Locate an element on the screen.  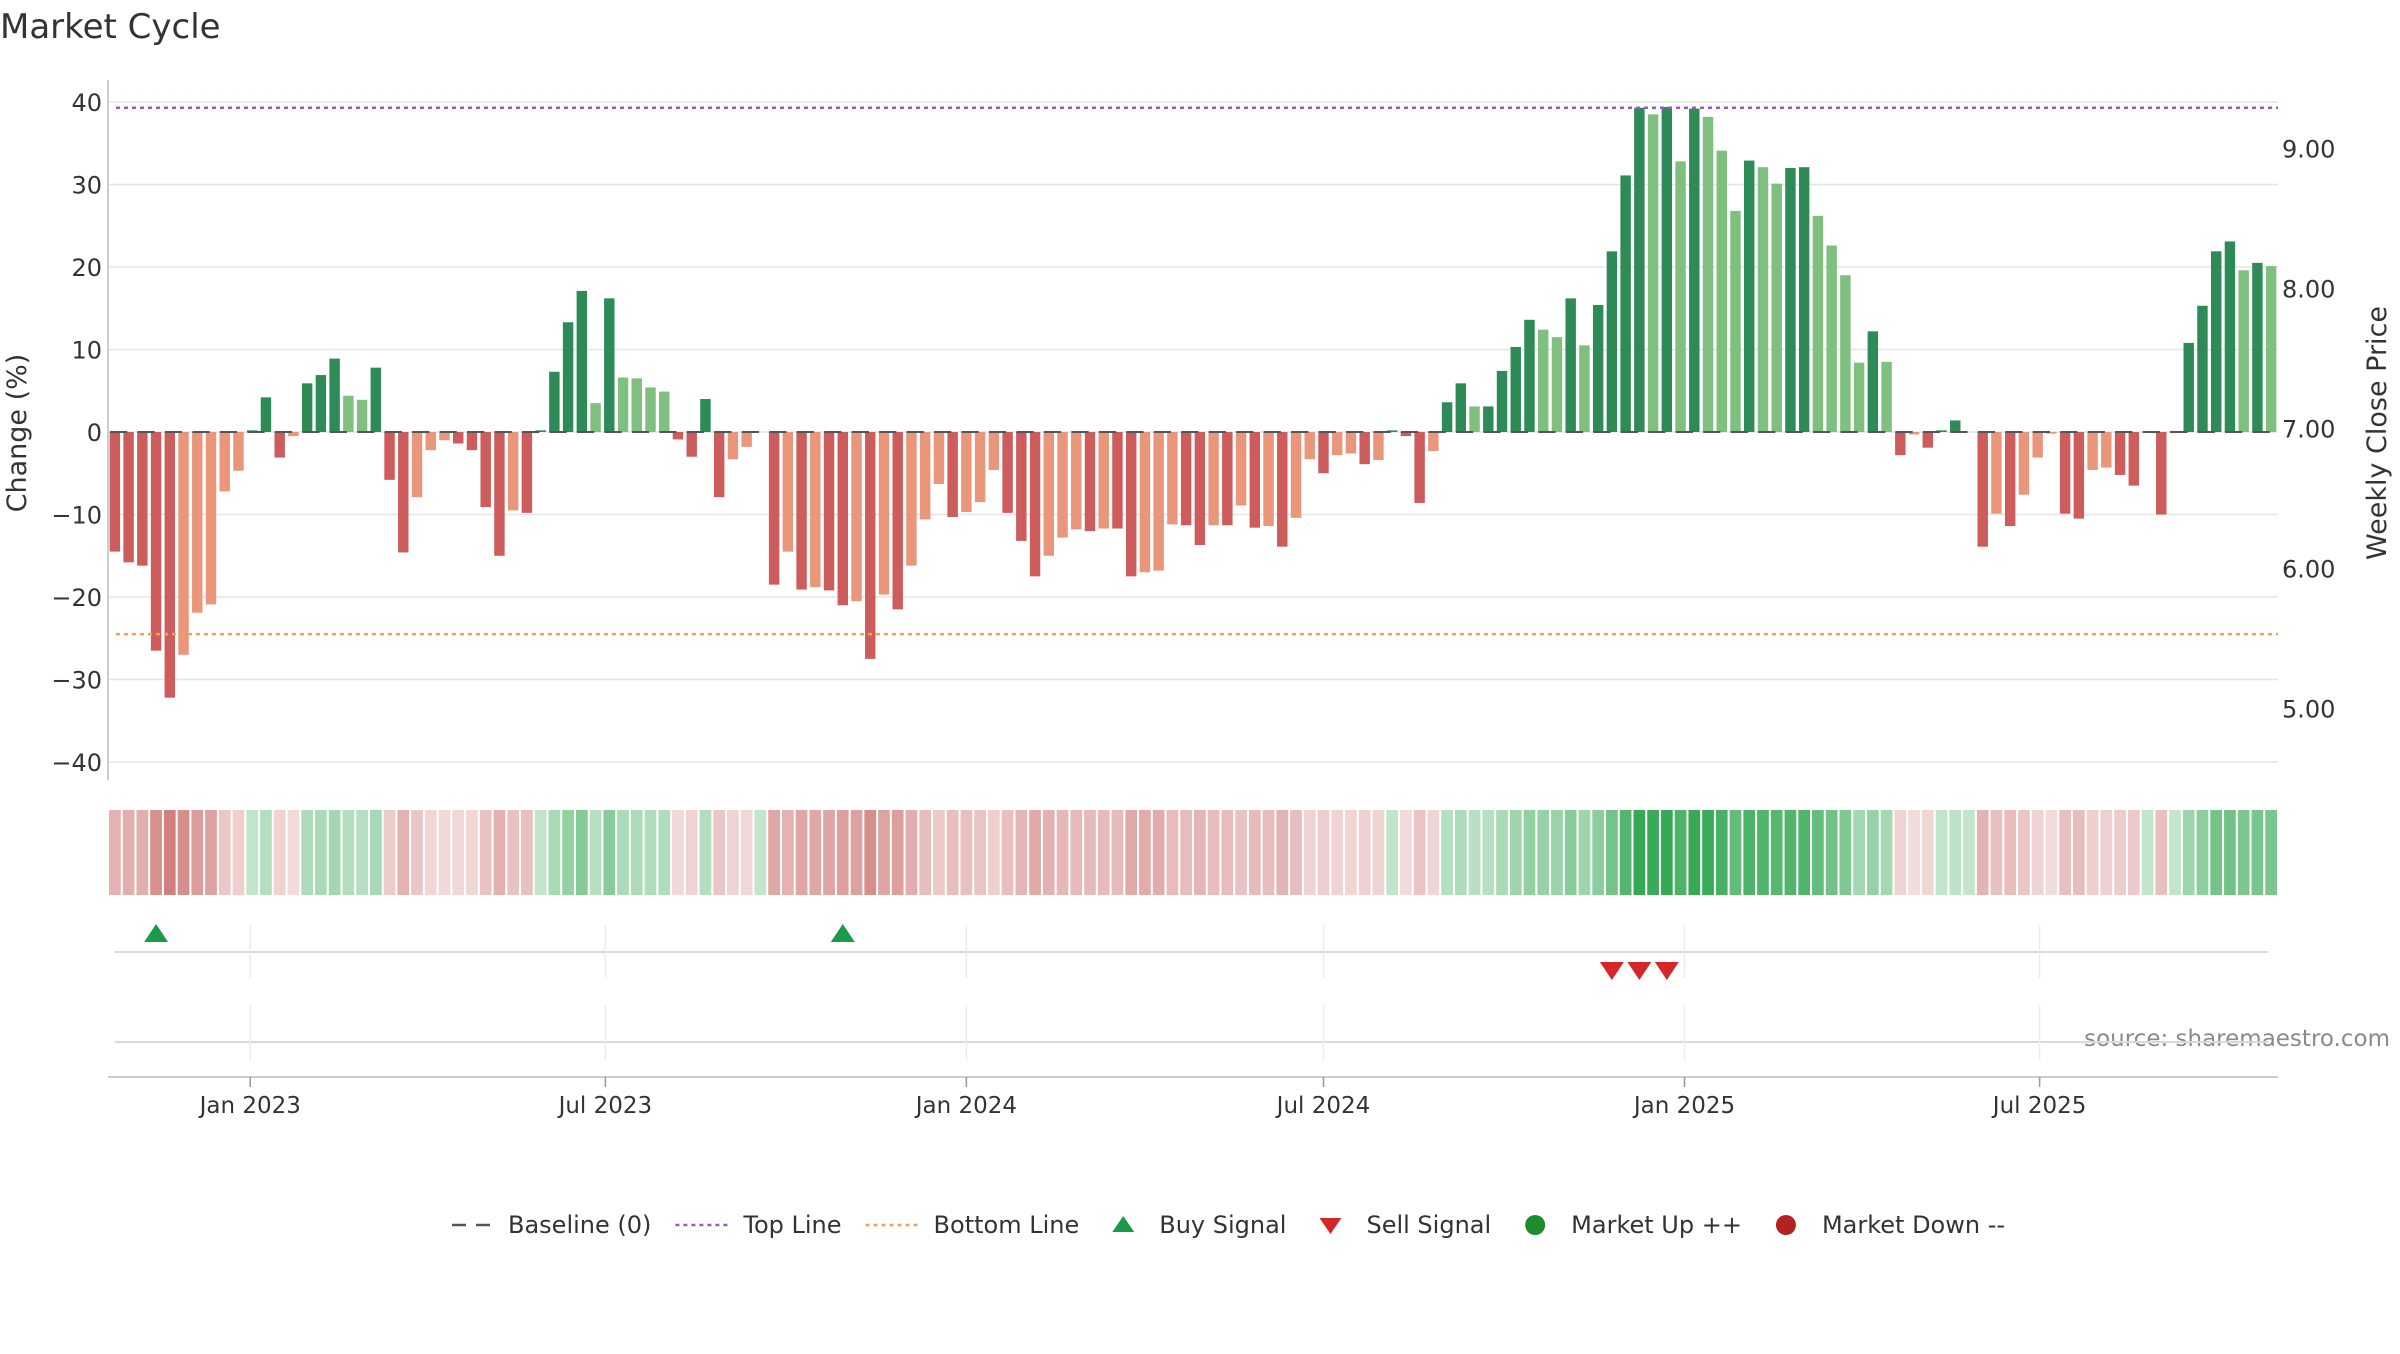
legend-label: Baseline (0) is located at coordinates (579, 1225).